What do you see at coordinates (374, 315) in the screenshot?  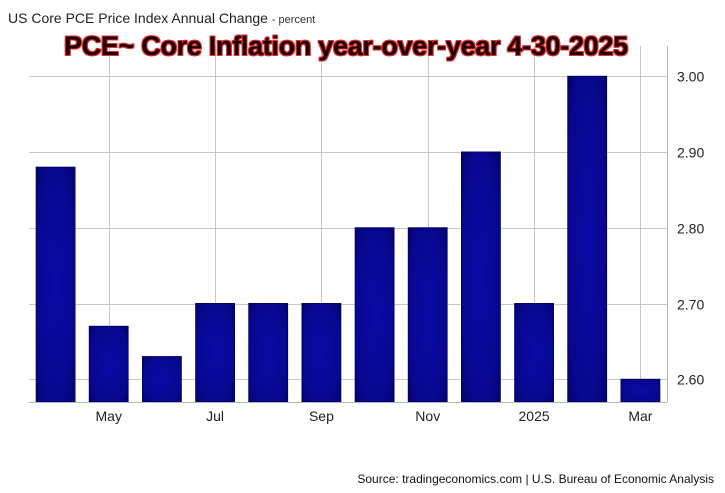 I see `bar-oct` at bounding box center [374, 315].